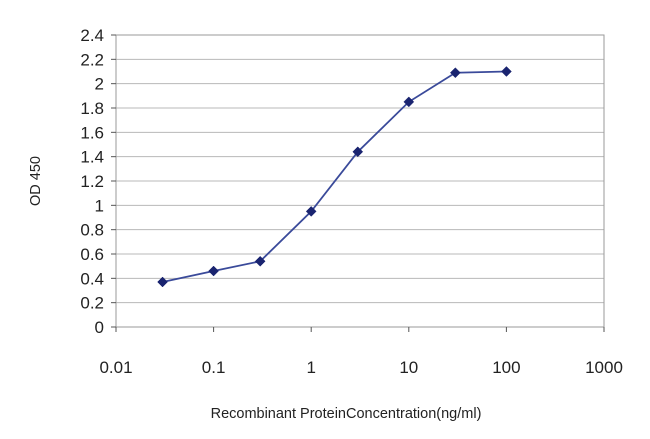 The image size is (650, 439). Describe the element at coordinates (506, 367) in the screenshot. I see `x-tick-label: 100` at that location.